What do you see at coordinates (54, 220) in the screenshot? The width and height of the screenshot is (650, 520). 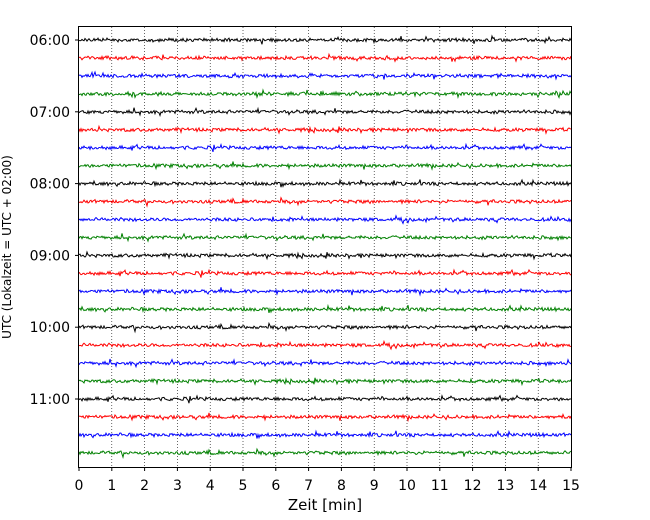 I see `y-axis: 06:00 07:00 08:00 09:00 10:00 11:00` at bounding box center [54, 220].